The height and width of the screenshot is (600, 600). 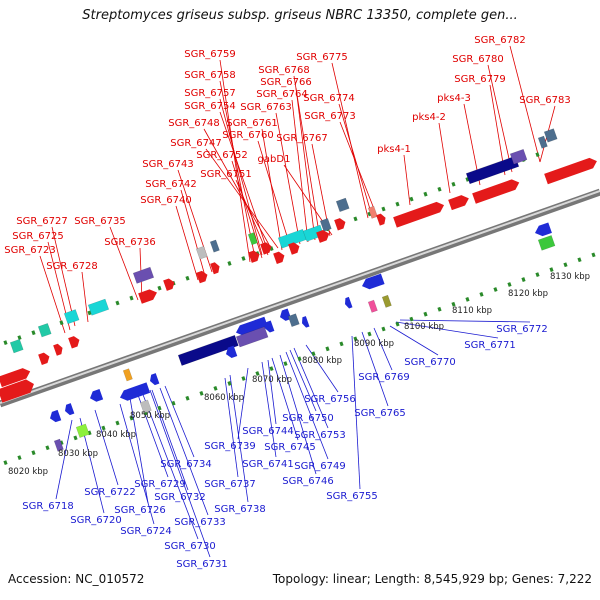 What do you see at coordinates (308, 481) in the screenshot?
I see `reverse-gene-label: SGR_6746` at bounding box center [308, 481].